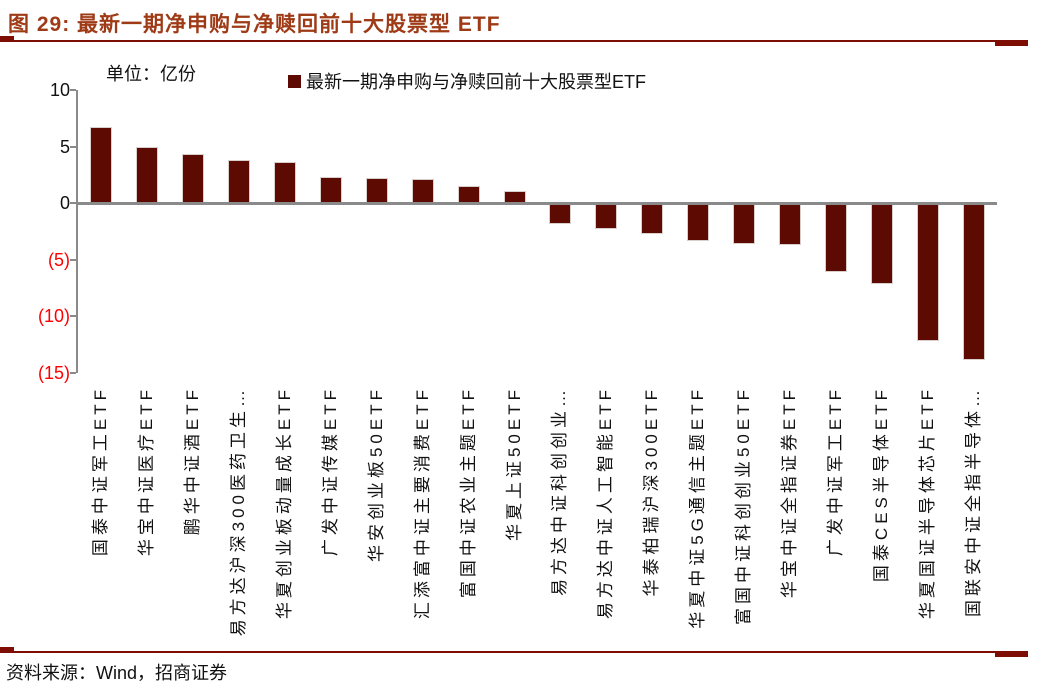 This screenshot has height=694, width=1040. What do you see at coordinates (536, 203) in the screenshot?
I see `x-axis-zero-line` at bounding box center [536, 203].